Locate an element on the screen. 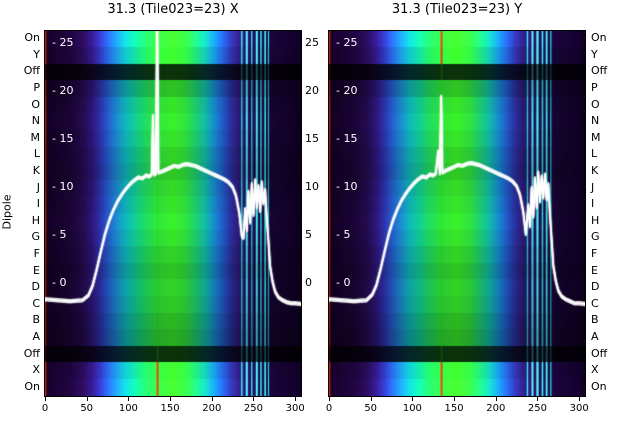 The image size is (640, 440). value-tick-label: 5 is located at coordinates (308, 234).